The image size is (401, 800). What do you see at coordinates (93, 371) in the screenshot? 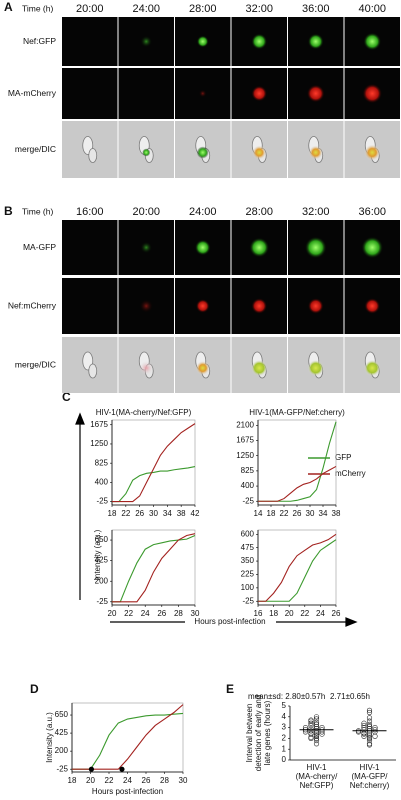
I see `cell-outline` at bounding box center [93, 371].